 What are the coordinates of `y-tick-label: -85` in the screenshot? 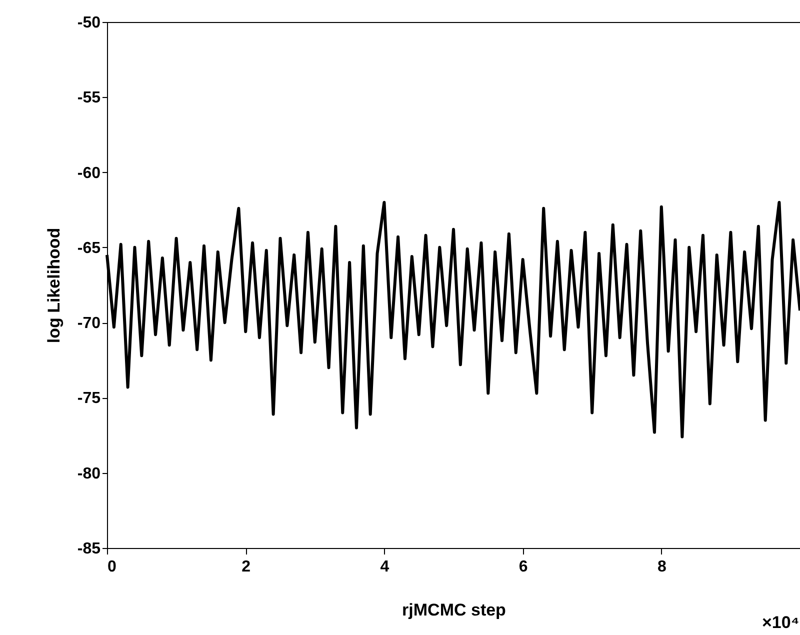 It's located at (89, 549).